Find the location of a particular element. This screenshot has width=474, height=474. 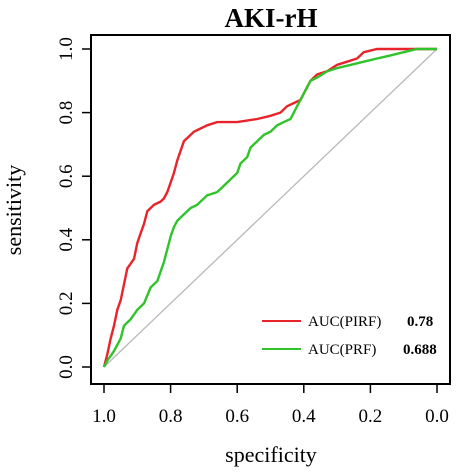

x-tick-label: 0.6 is located at coordinates (237, 416).